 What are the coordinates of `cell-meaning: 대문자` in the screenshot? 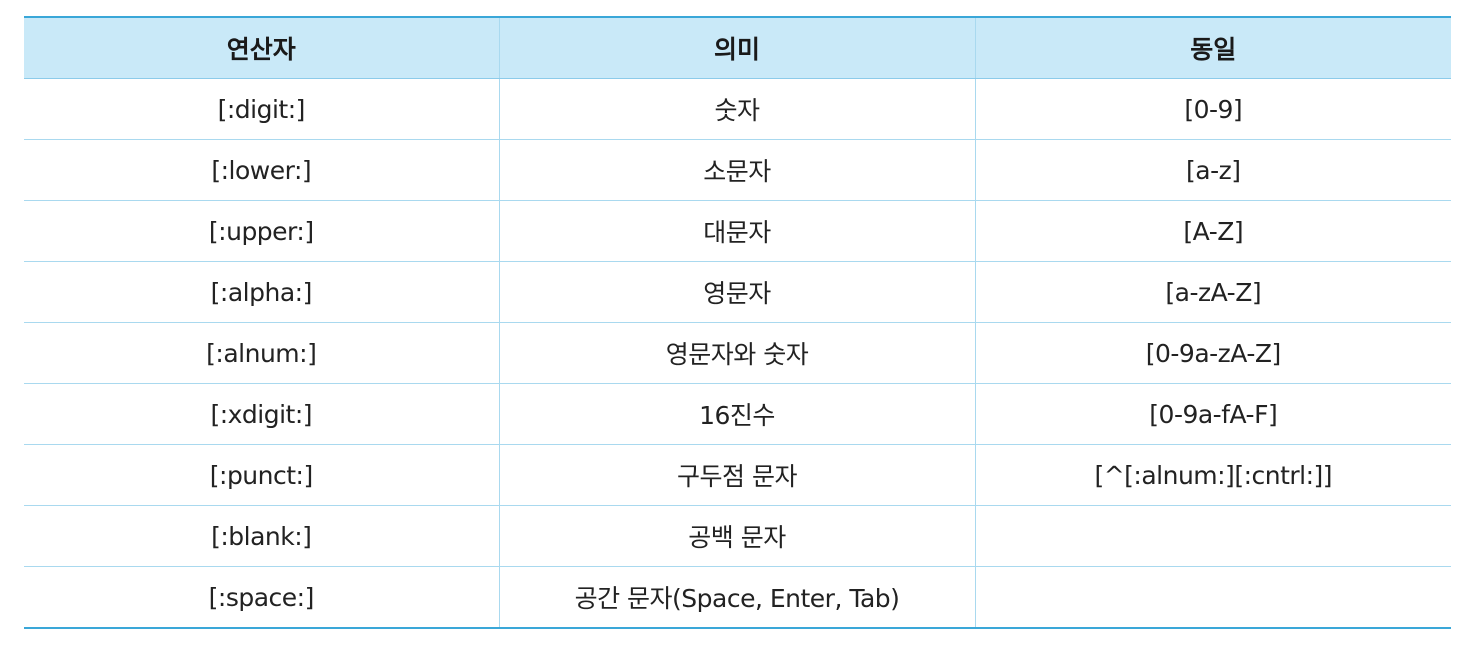 It's located at (737, 231).